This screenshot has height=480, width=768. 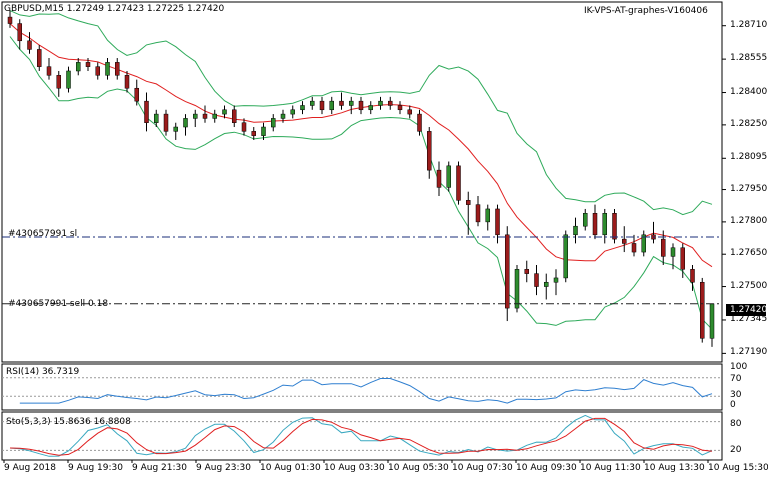 I want to click on time-tick-label: 10 Aug 09:30, so click(x=546, y=468).